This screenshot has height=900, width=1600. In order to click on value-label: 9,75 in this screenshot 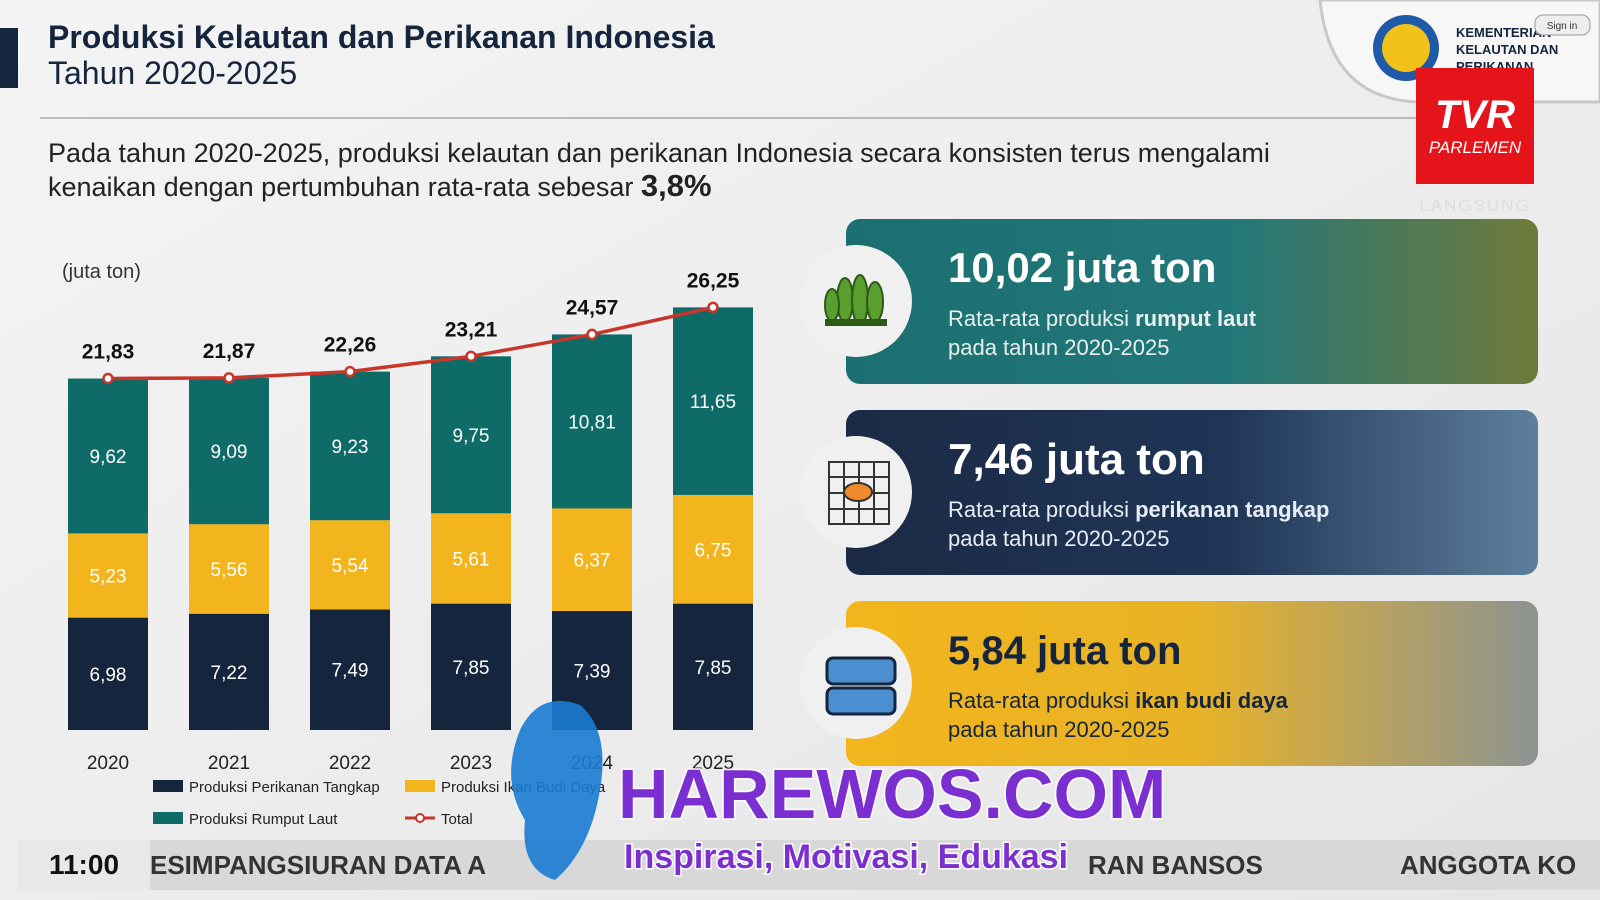, I will do `click(471, 436)`.